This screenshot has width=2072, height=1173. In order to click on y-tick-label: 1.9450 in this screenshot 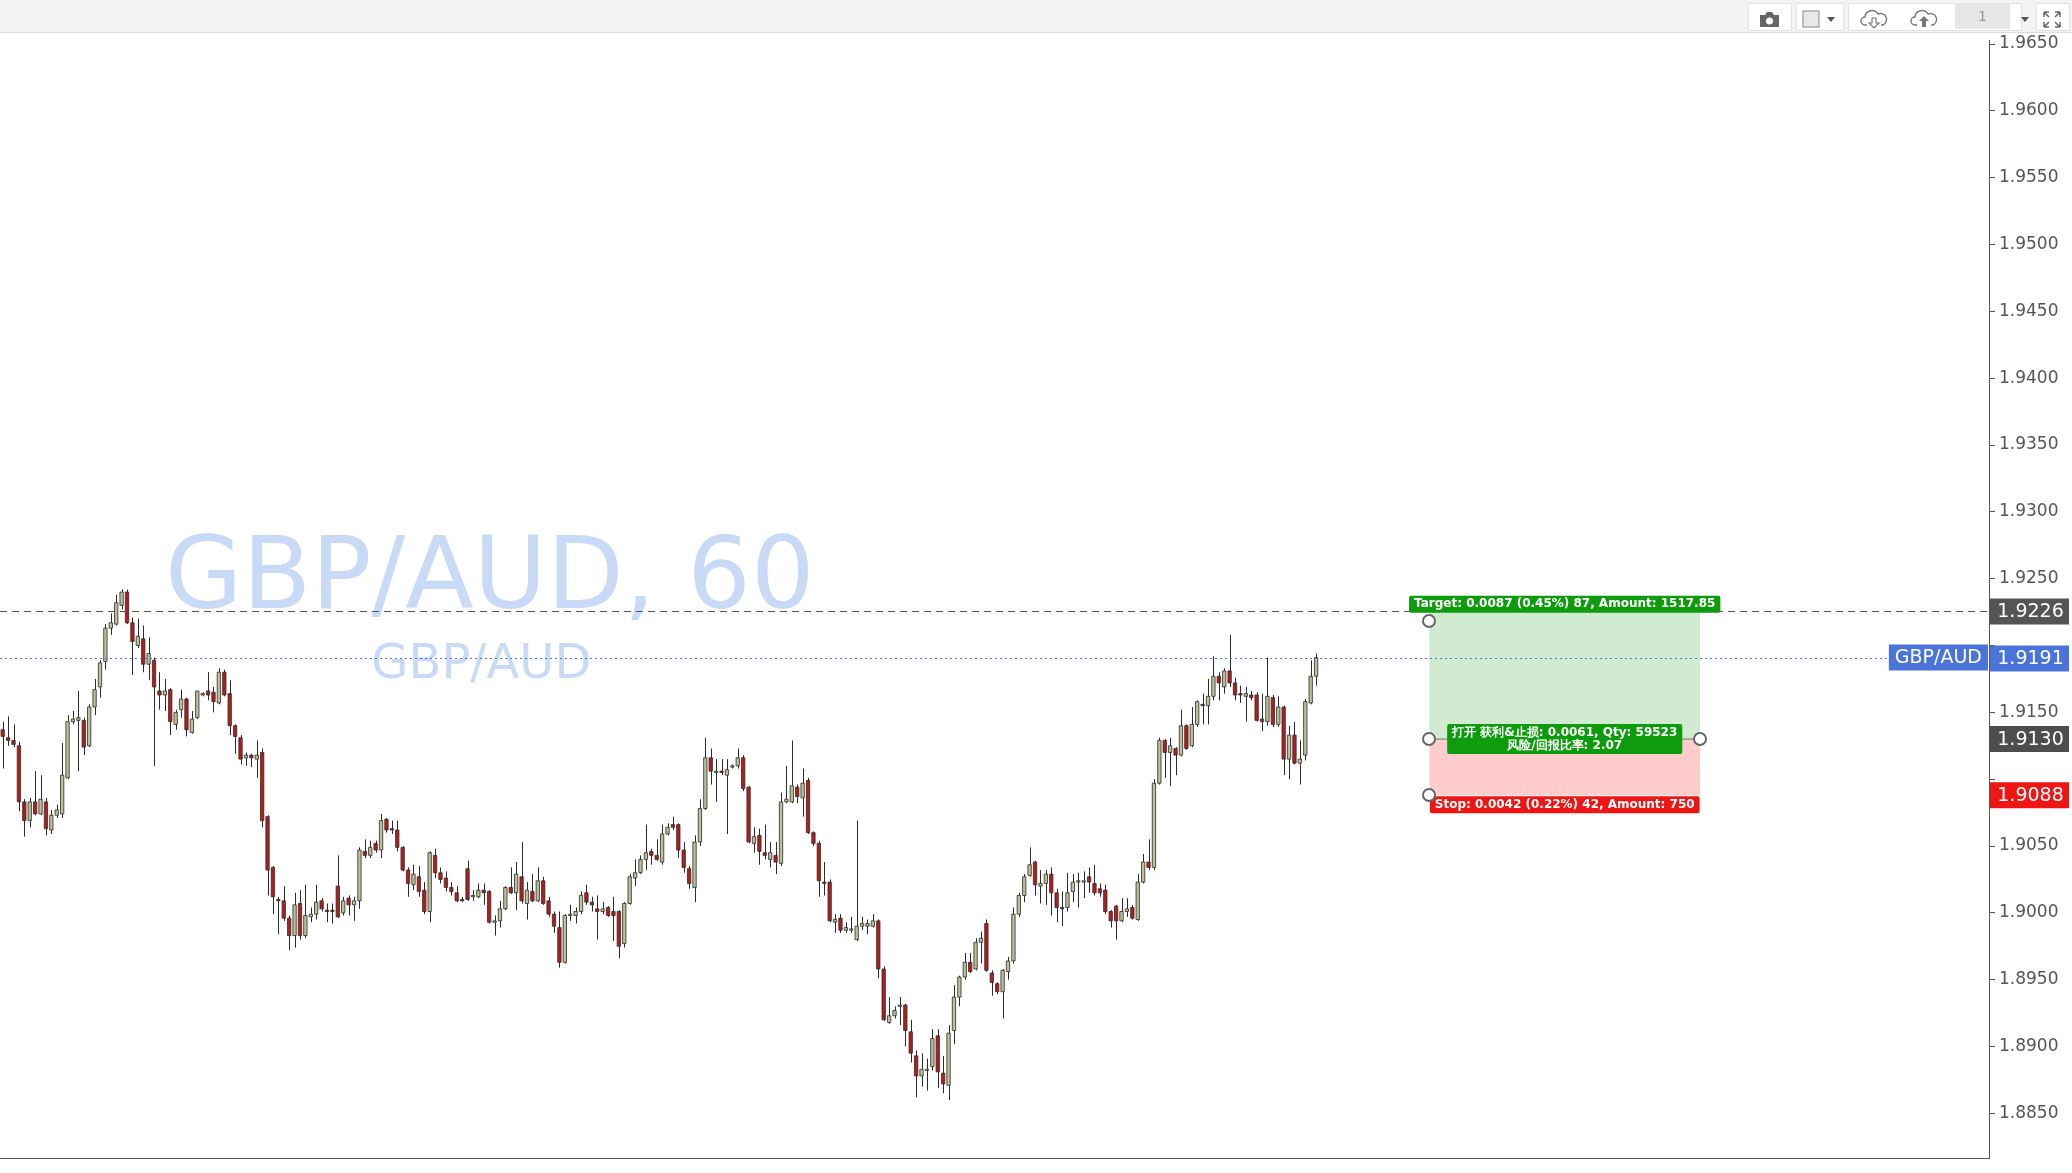, I will do `click(2029, 309)`.